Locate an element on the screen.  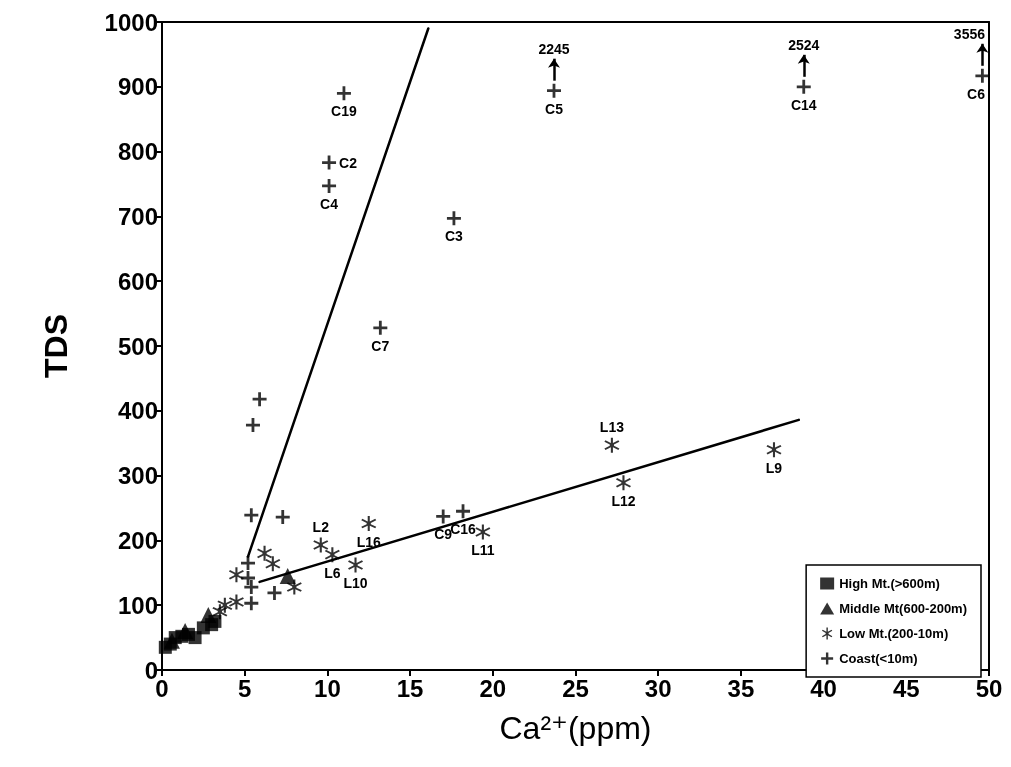
x-axis-title: Ca²⁺(ppm) is located at coordinates (575, 728).